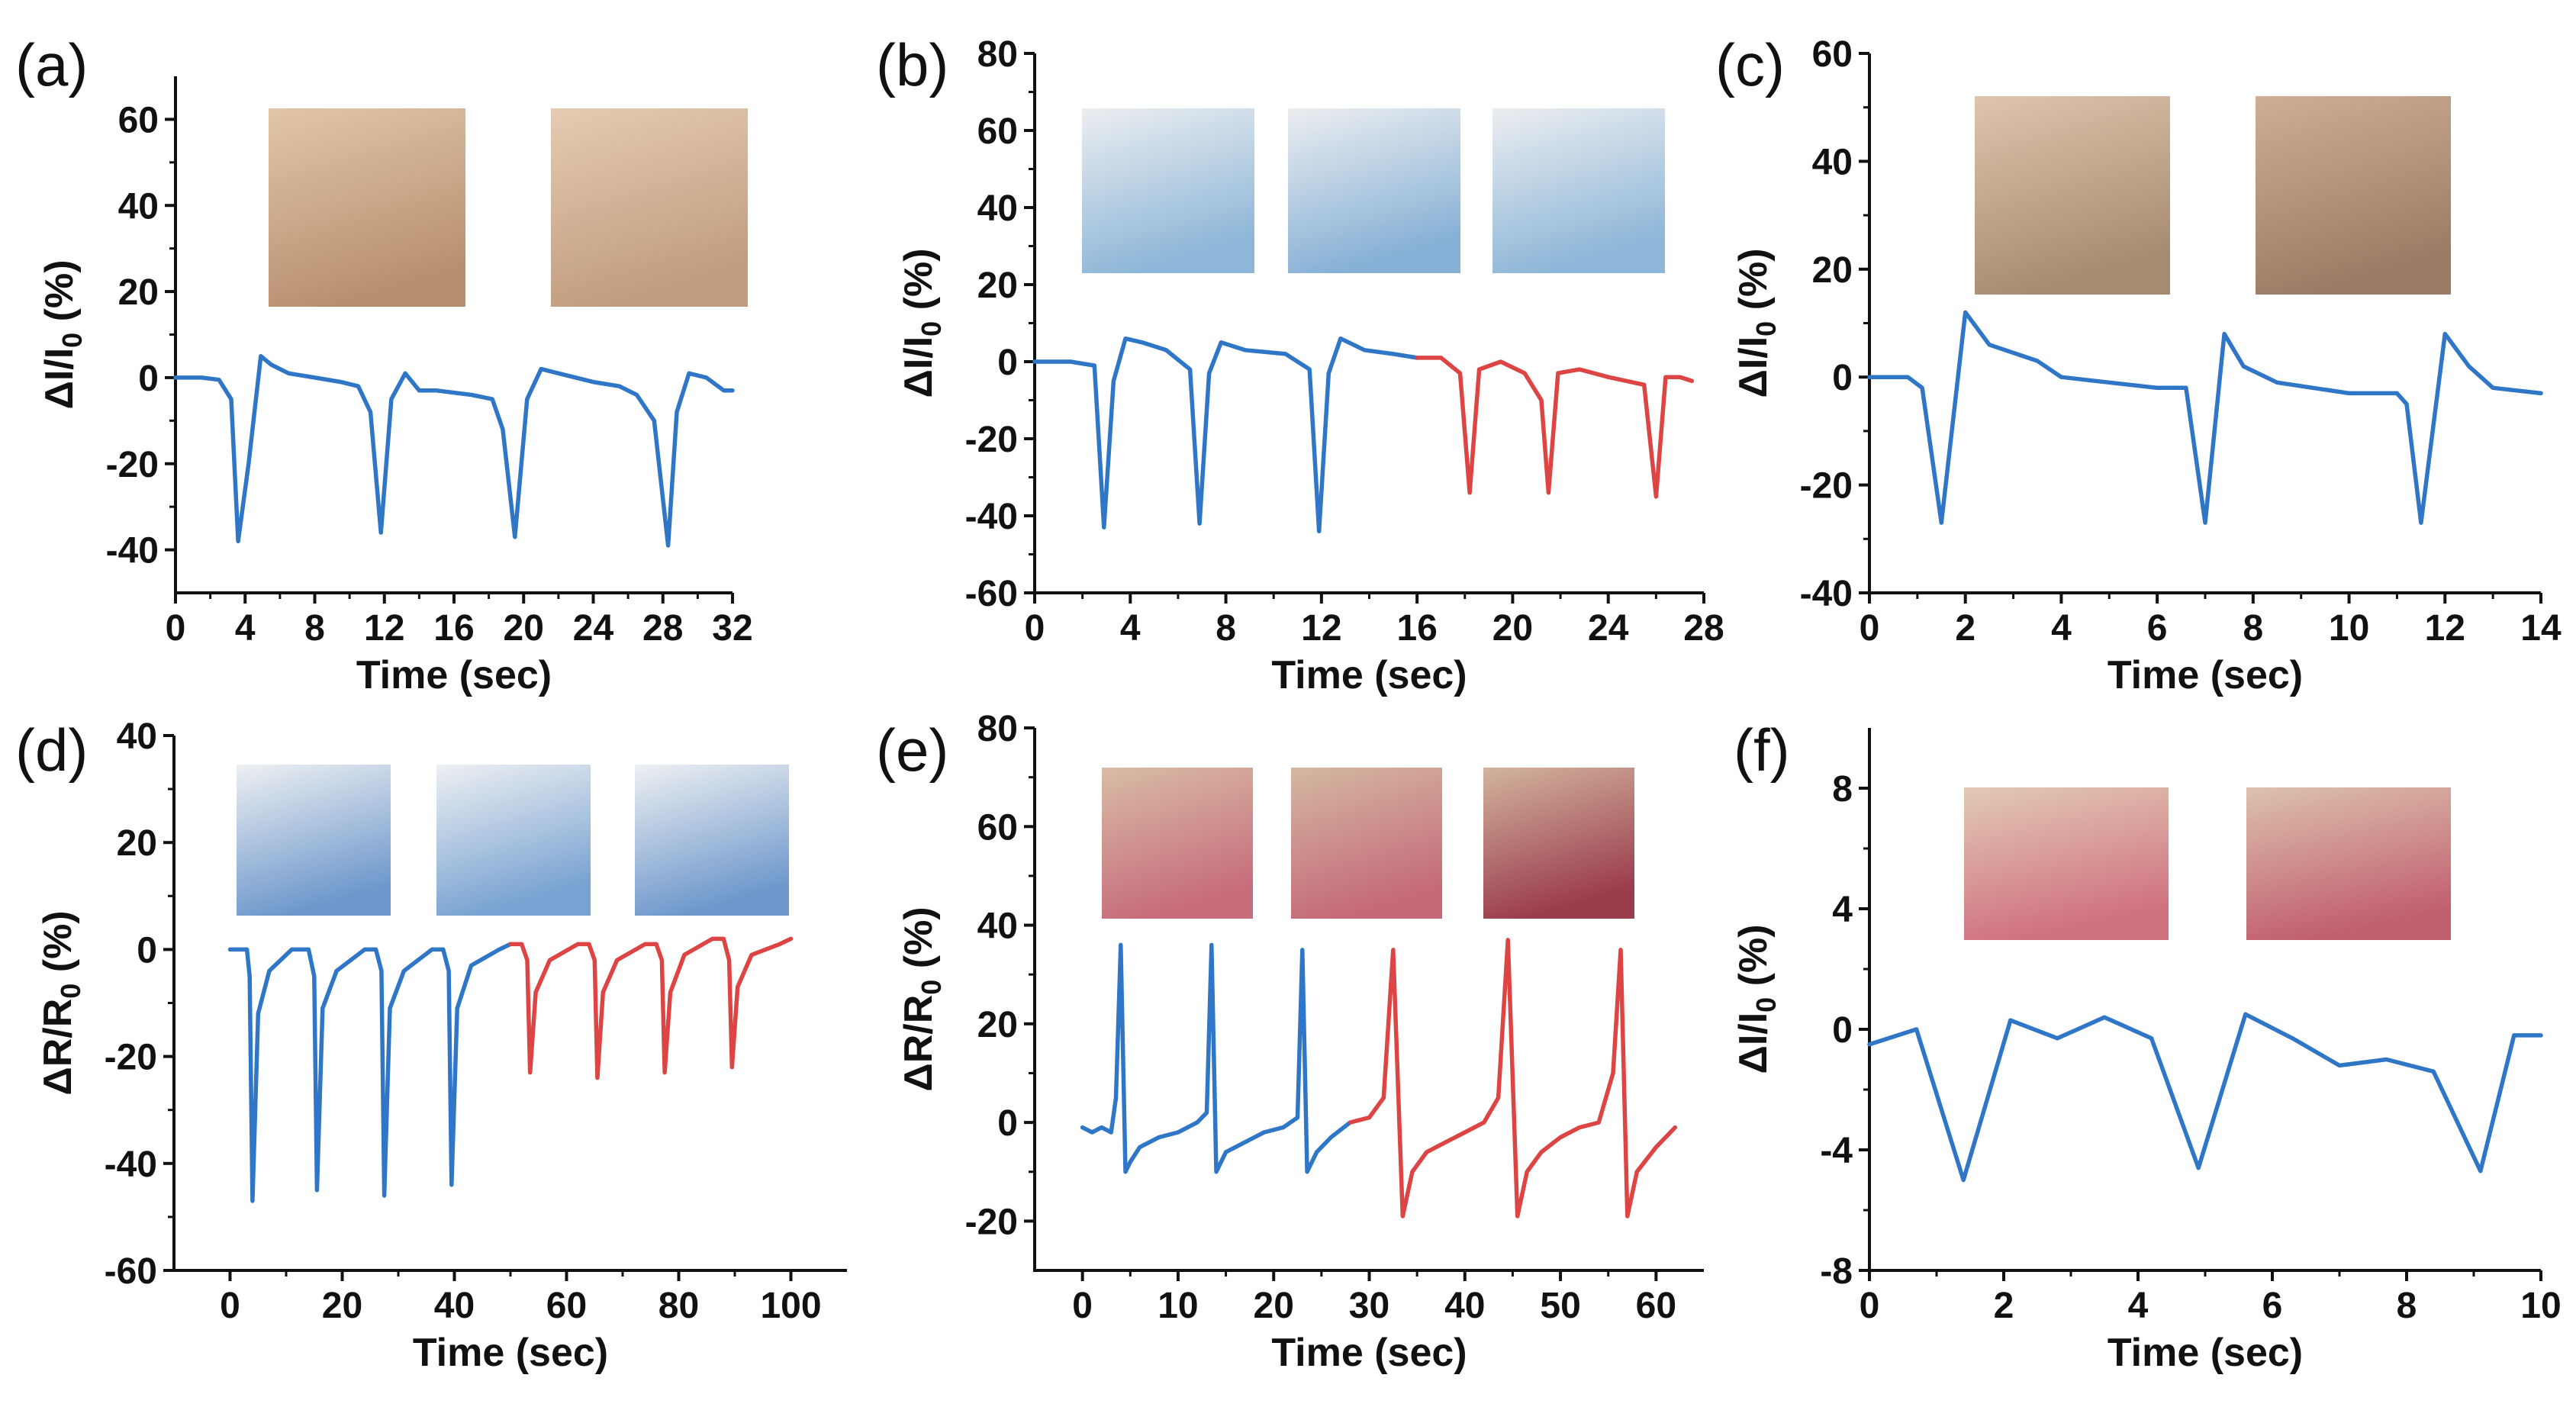 The image size is (2576, 1407). I want to click on x-tick-label: 6, so click(2157, 628).